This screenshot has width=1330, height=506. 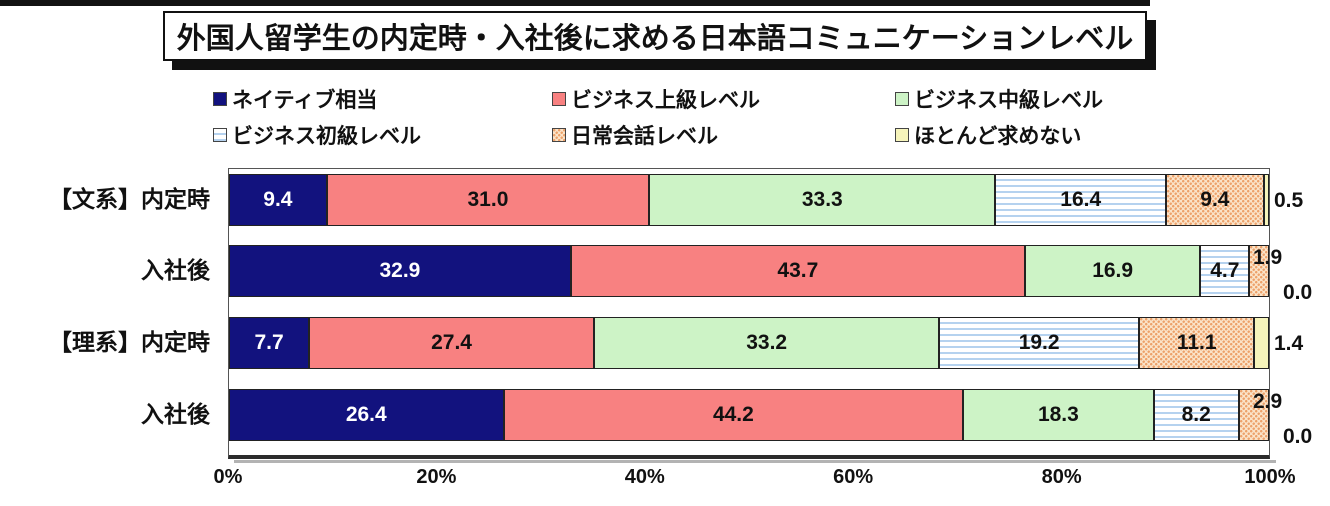 I want to click on bar-row: 7.7 27.4 33.2 19.2 11.1, so click(x=749, y=343).